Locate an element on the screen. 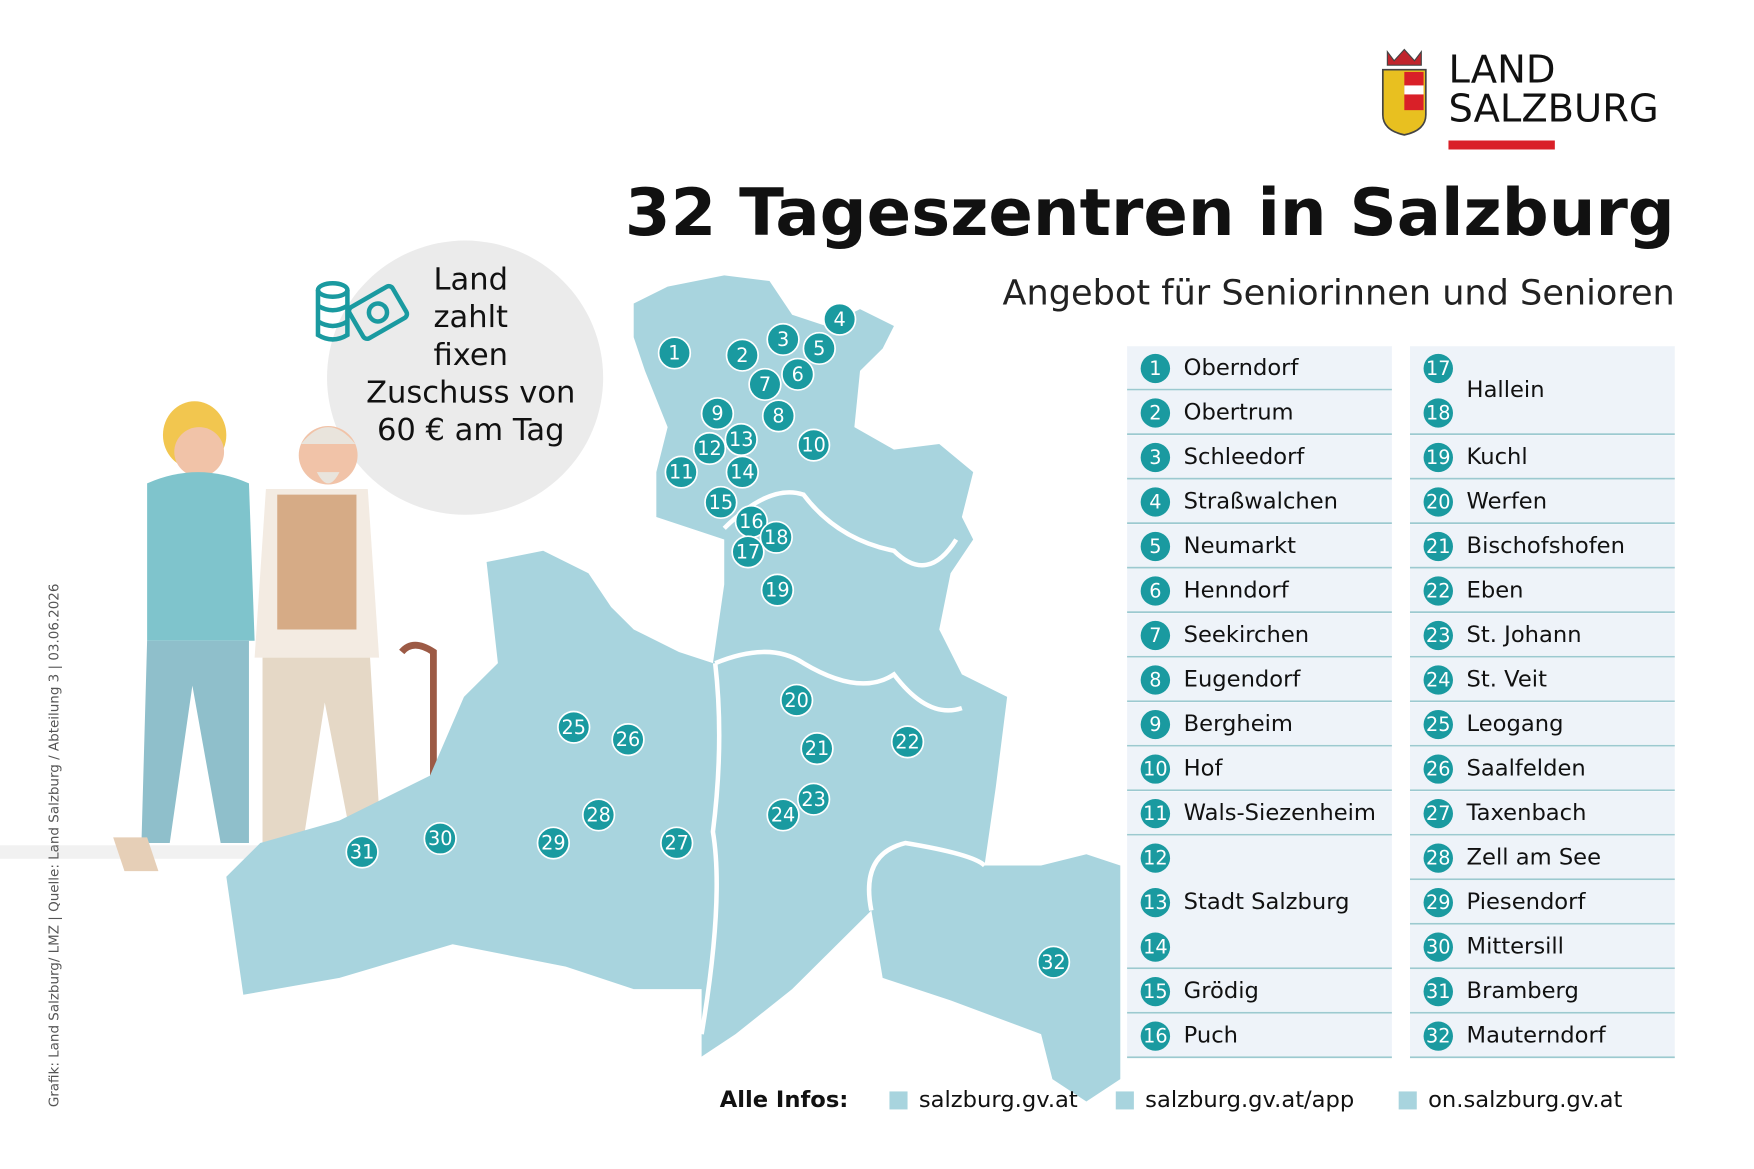 The image size is (1754, 1169). map-marker-label: 3 is located at coordinates (783, 339).